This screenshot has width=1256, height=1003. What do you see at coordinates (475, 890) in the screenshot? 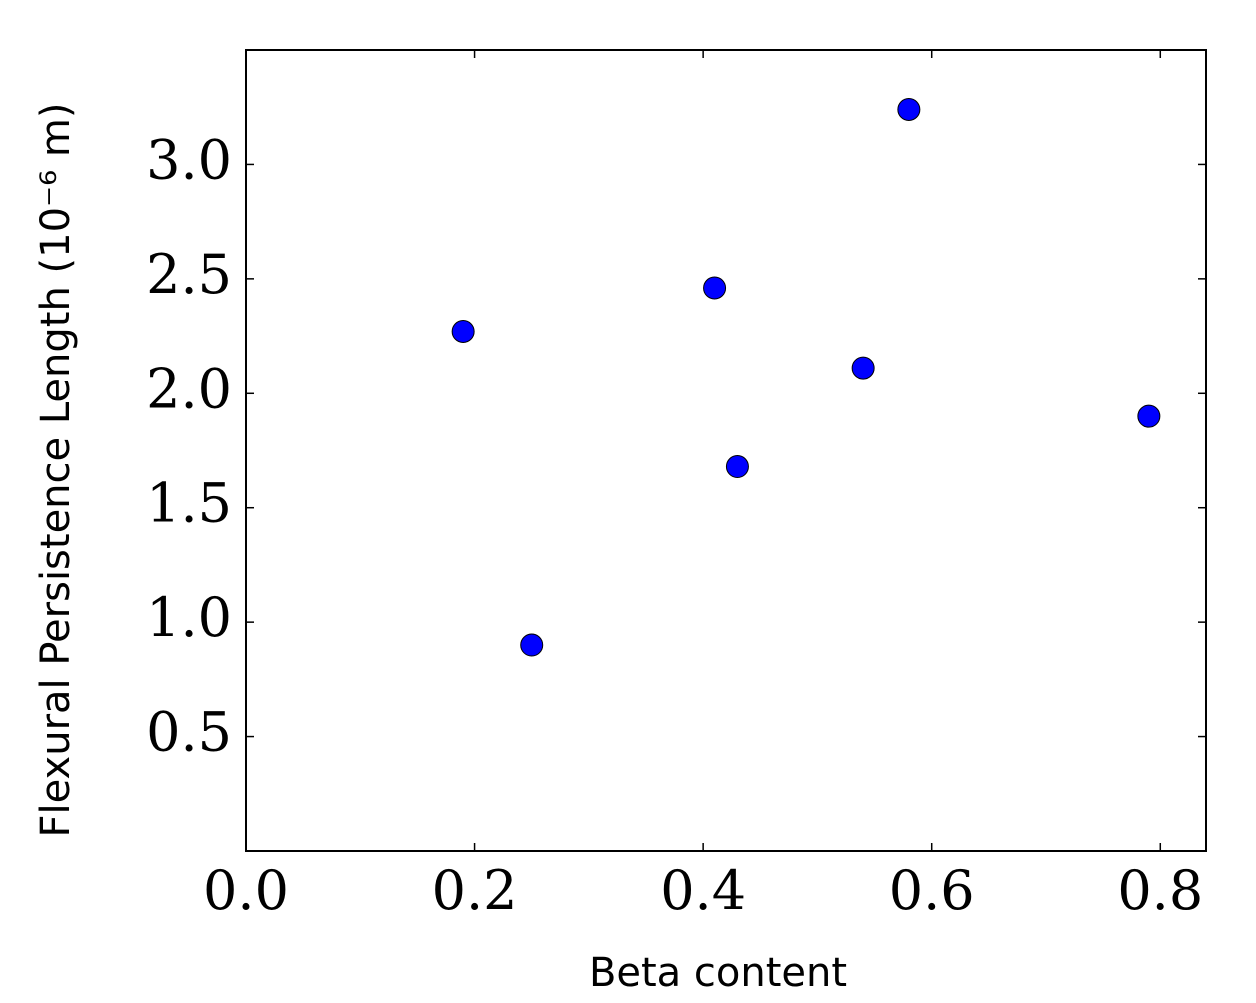
I see `x-tick-label: 0.2` at bounding box center [475, 890].